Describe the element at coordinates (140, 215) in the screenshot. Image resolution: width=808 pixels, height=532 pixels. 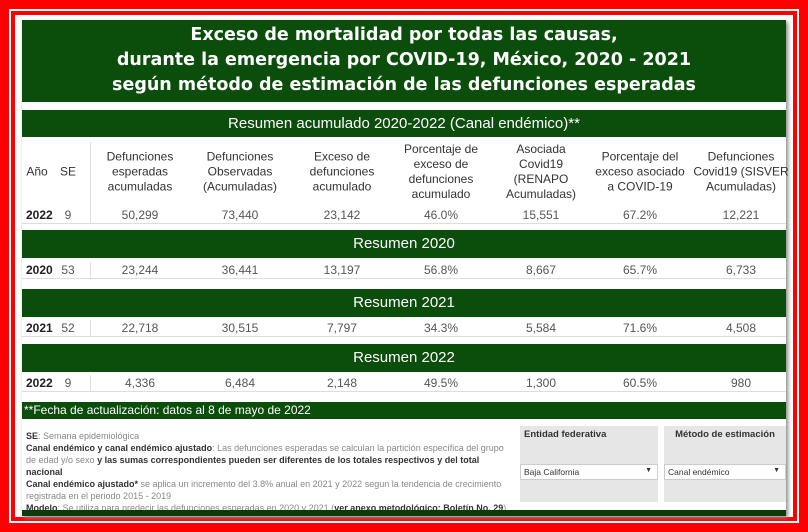
I see `value-cell: 50,299` at that location.